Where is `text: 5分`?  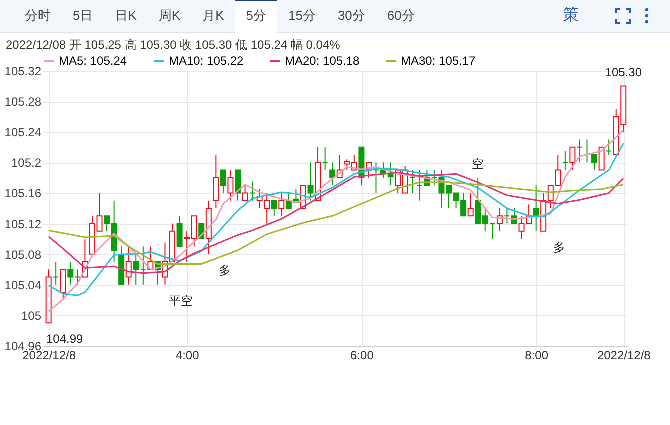 text: 5分 is located at coordinates (256, 16).